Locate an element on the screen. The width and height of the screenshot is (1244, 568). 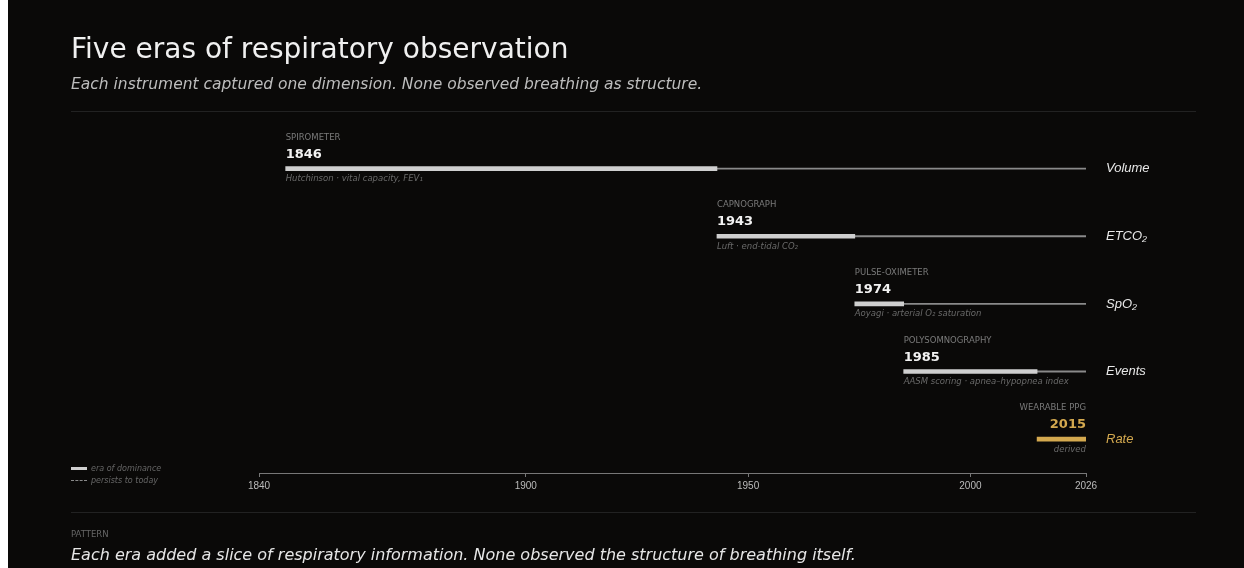
annotation: 1846 is located at coordinates (303, 153).